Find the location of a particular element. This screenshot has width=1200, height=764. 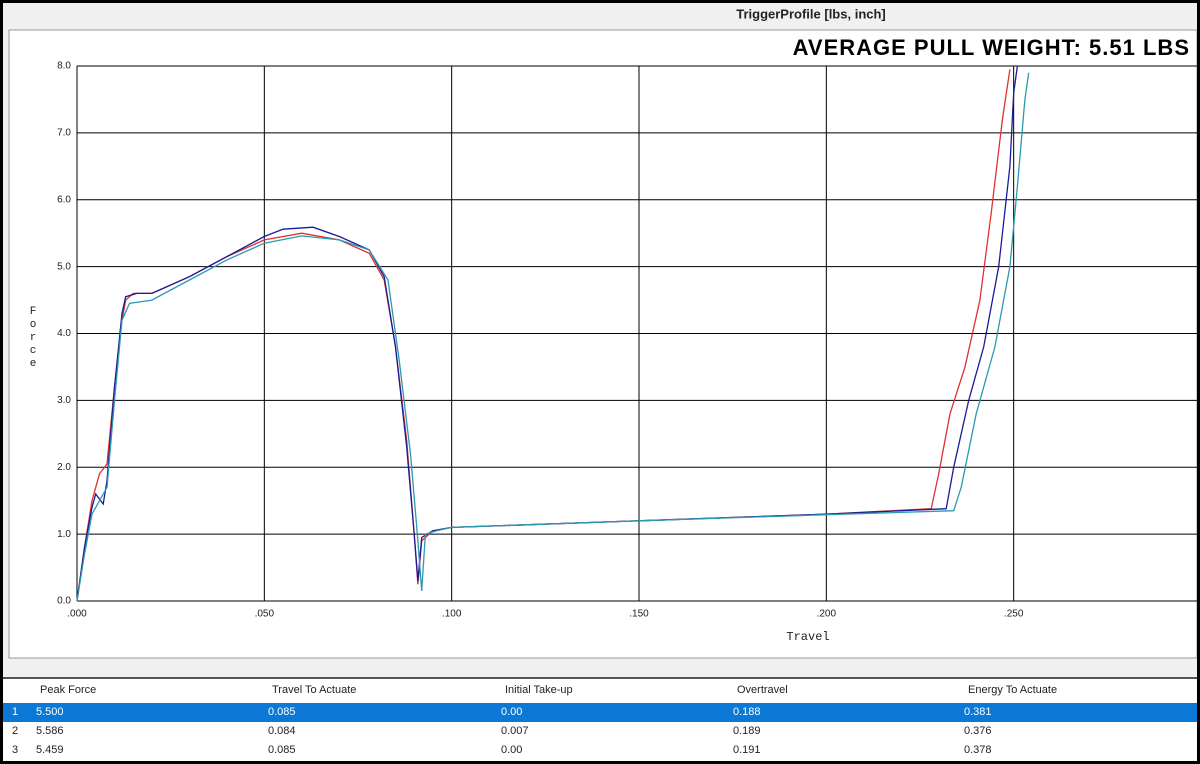

column-header: Initial Take-up is located at coordinates (539, 690).